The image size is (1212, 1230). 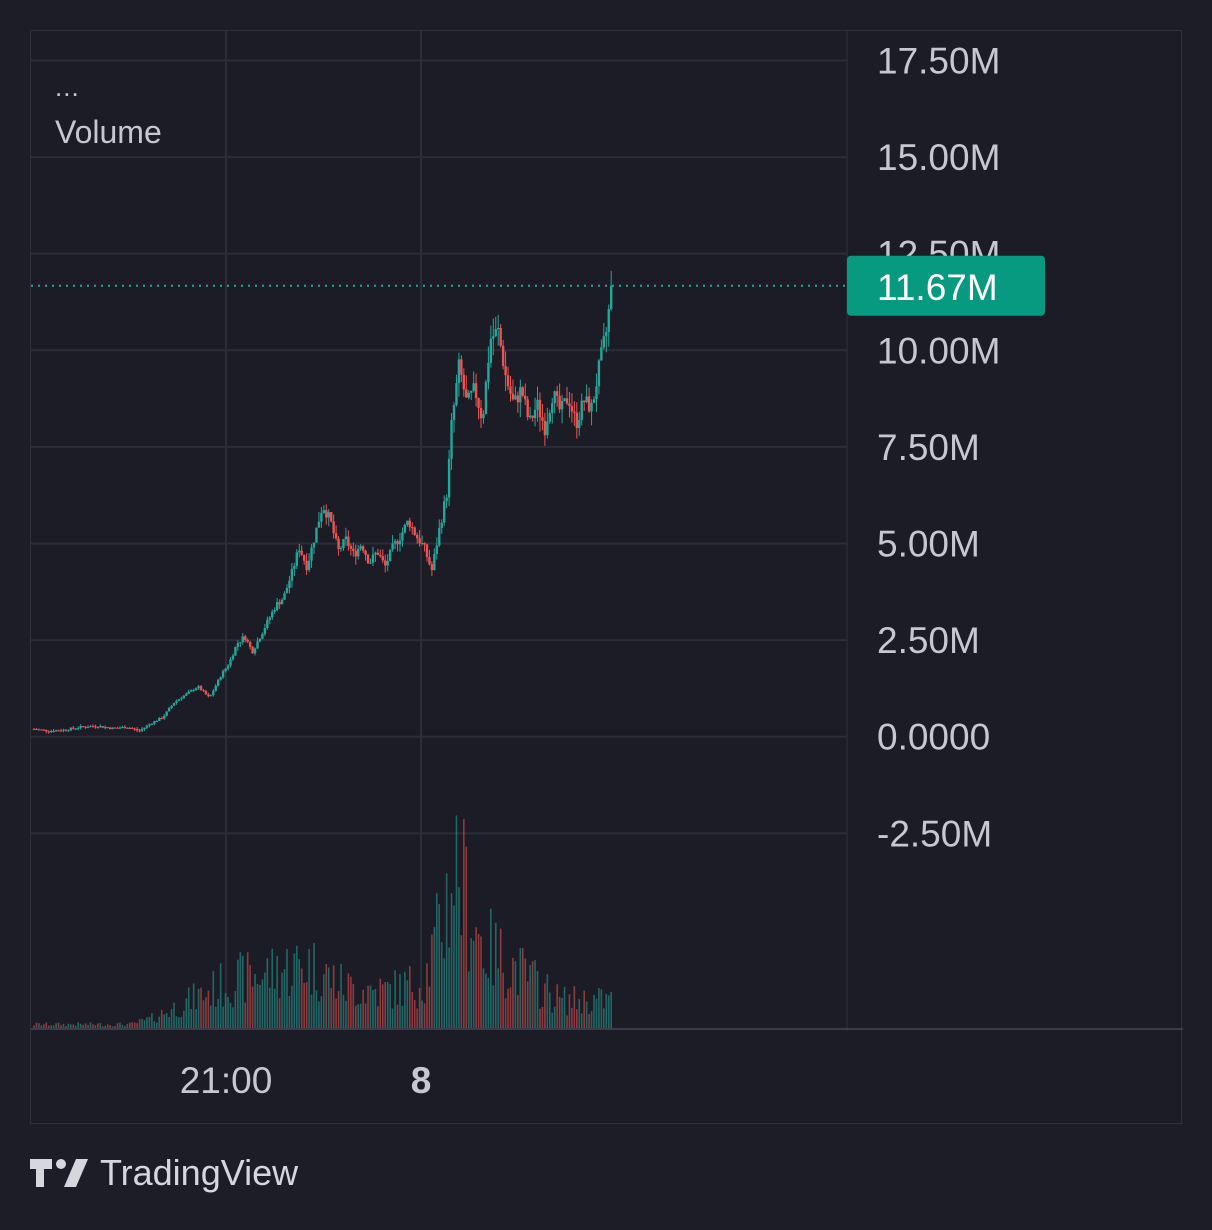 What do you see at coordinates (199, 1172) in the screenshot?
I see `tradingview-logo-text: TradingView` at bounding box center [199, 1172].